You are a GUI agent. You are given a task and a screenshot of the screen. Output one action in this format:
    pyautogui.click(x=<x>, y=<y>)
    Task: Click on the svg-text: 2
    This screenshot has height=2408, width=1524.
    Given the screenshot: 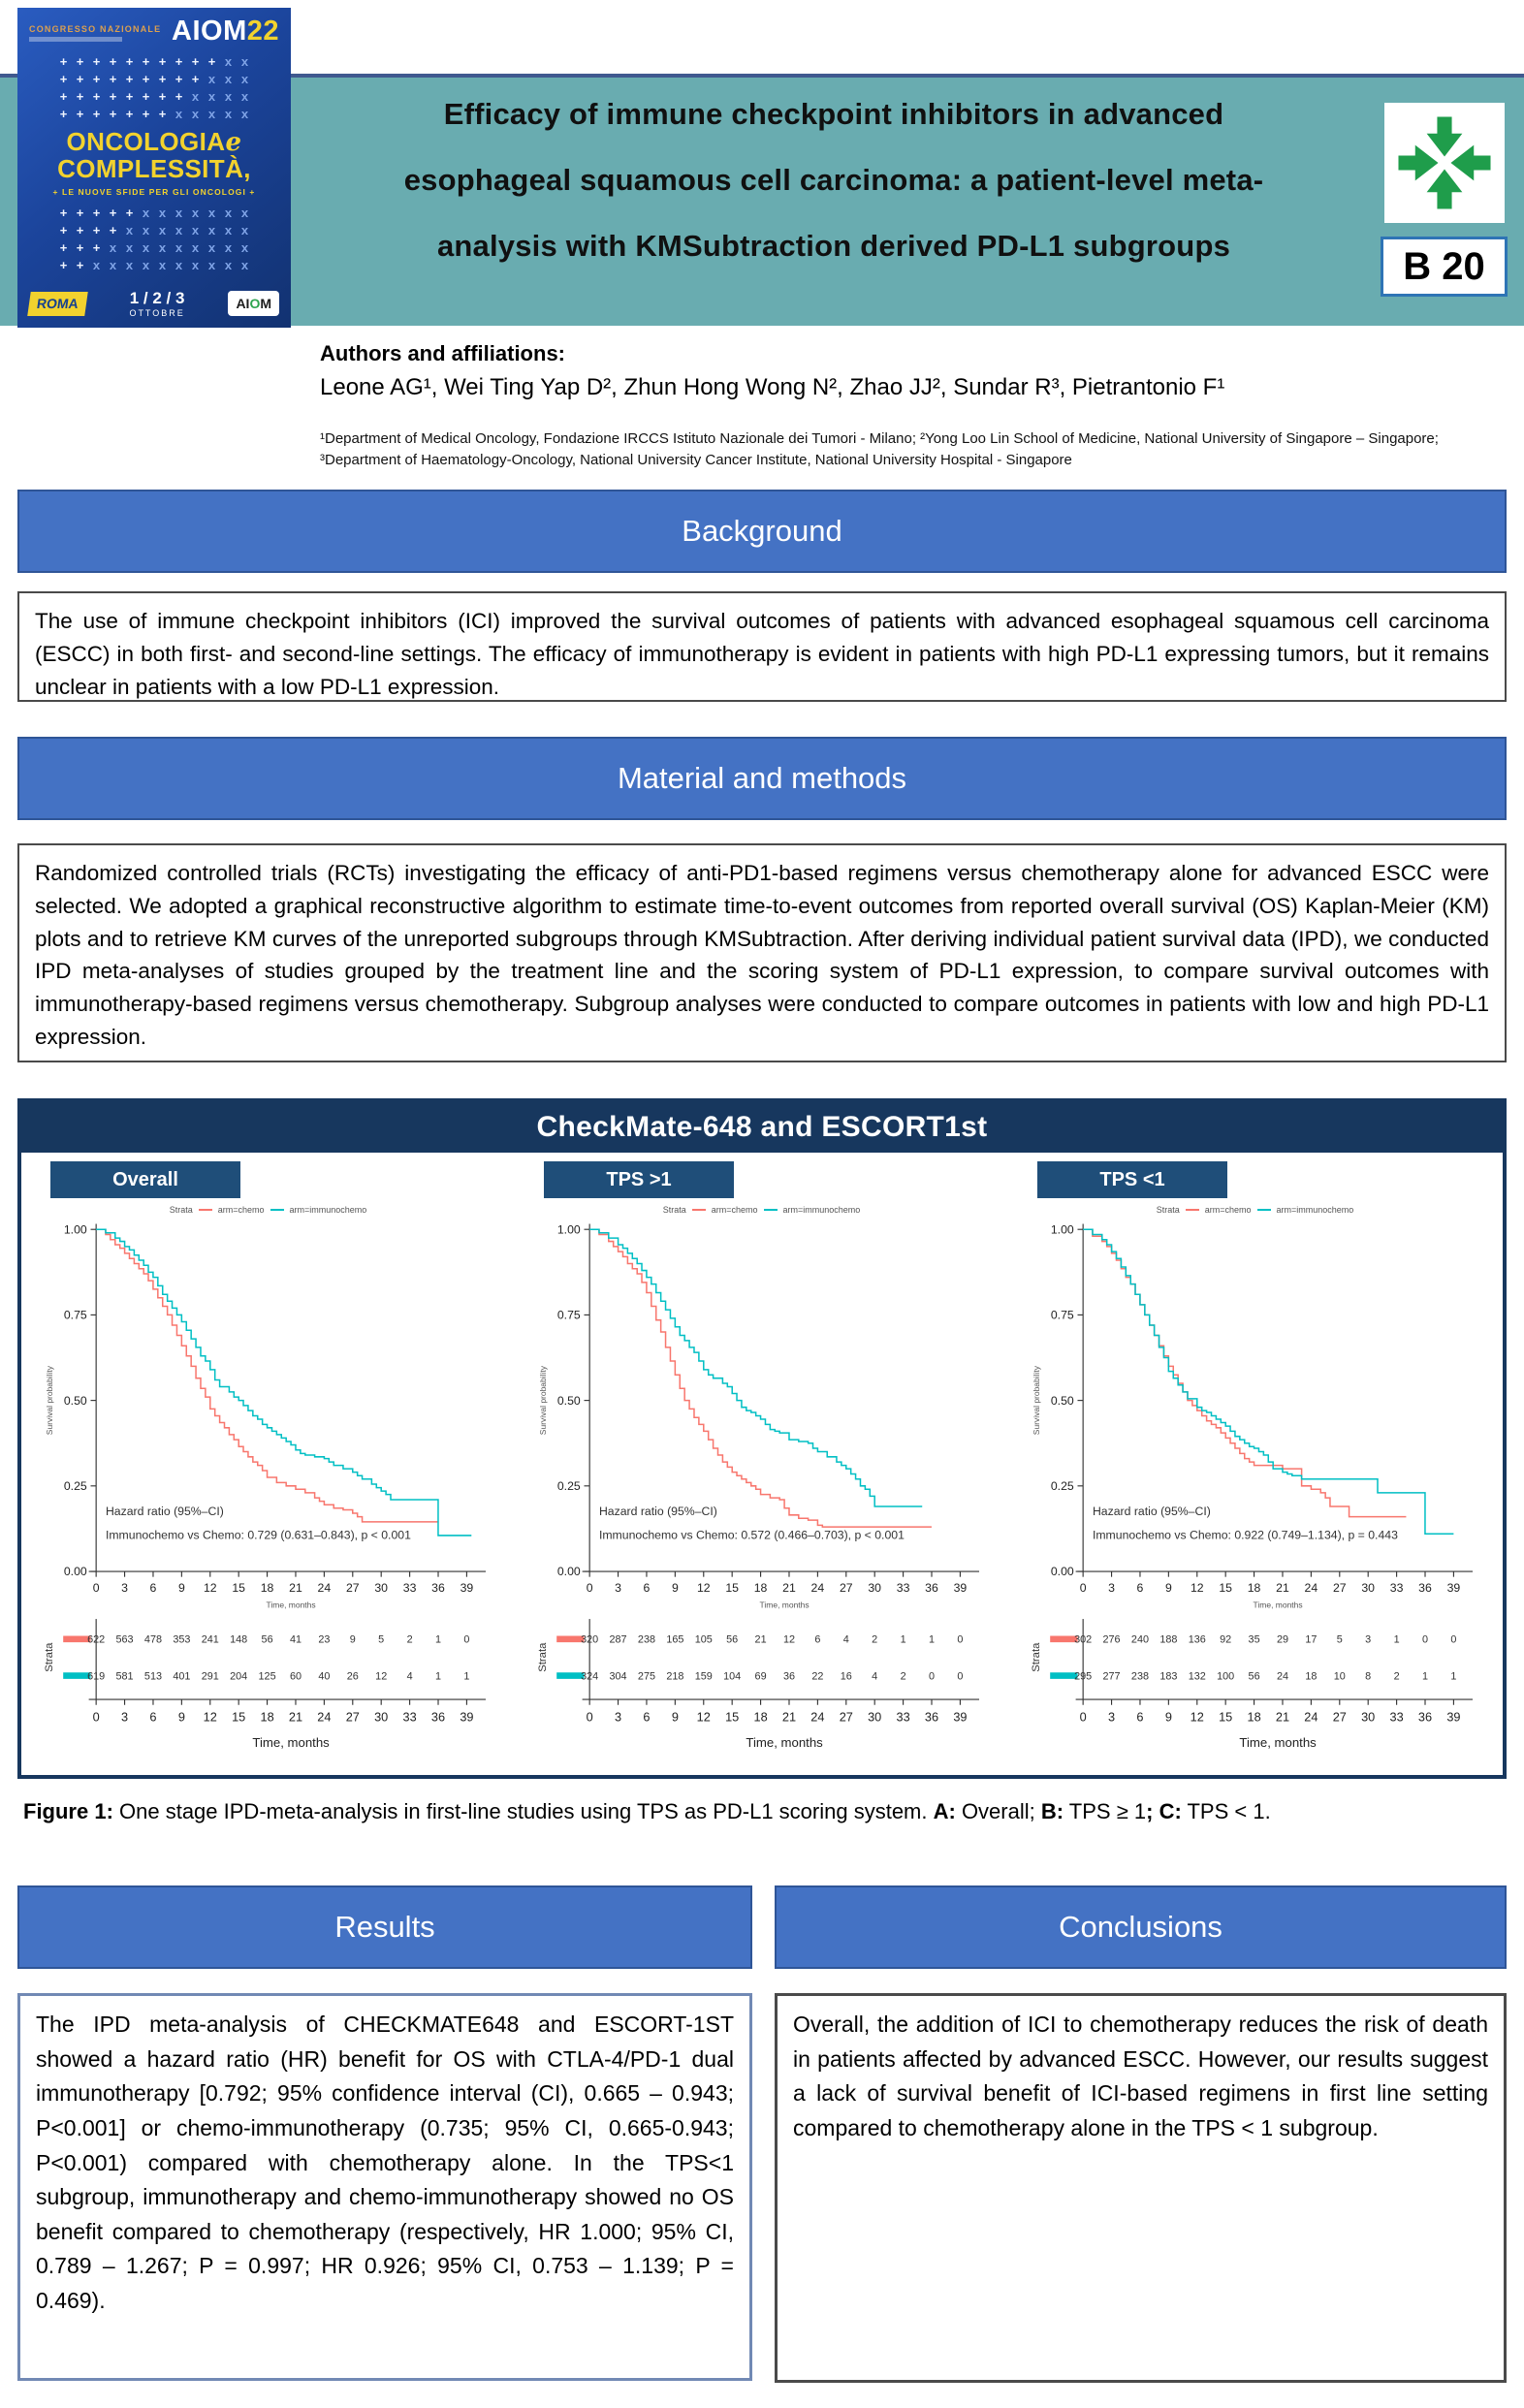 What is the action you would take?
    pyautogui.click(x=874, y=1640)
    